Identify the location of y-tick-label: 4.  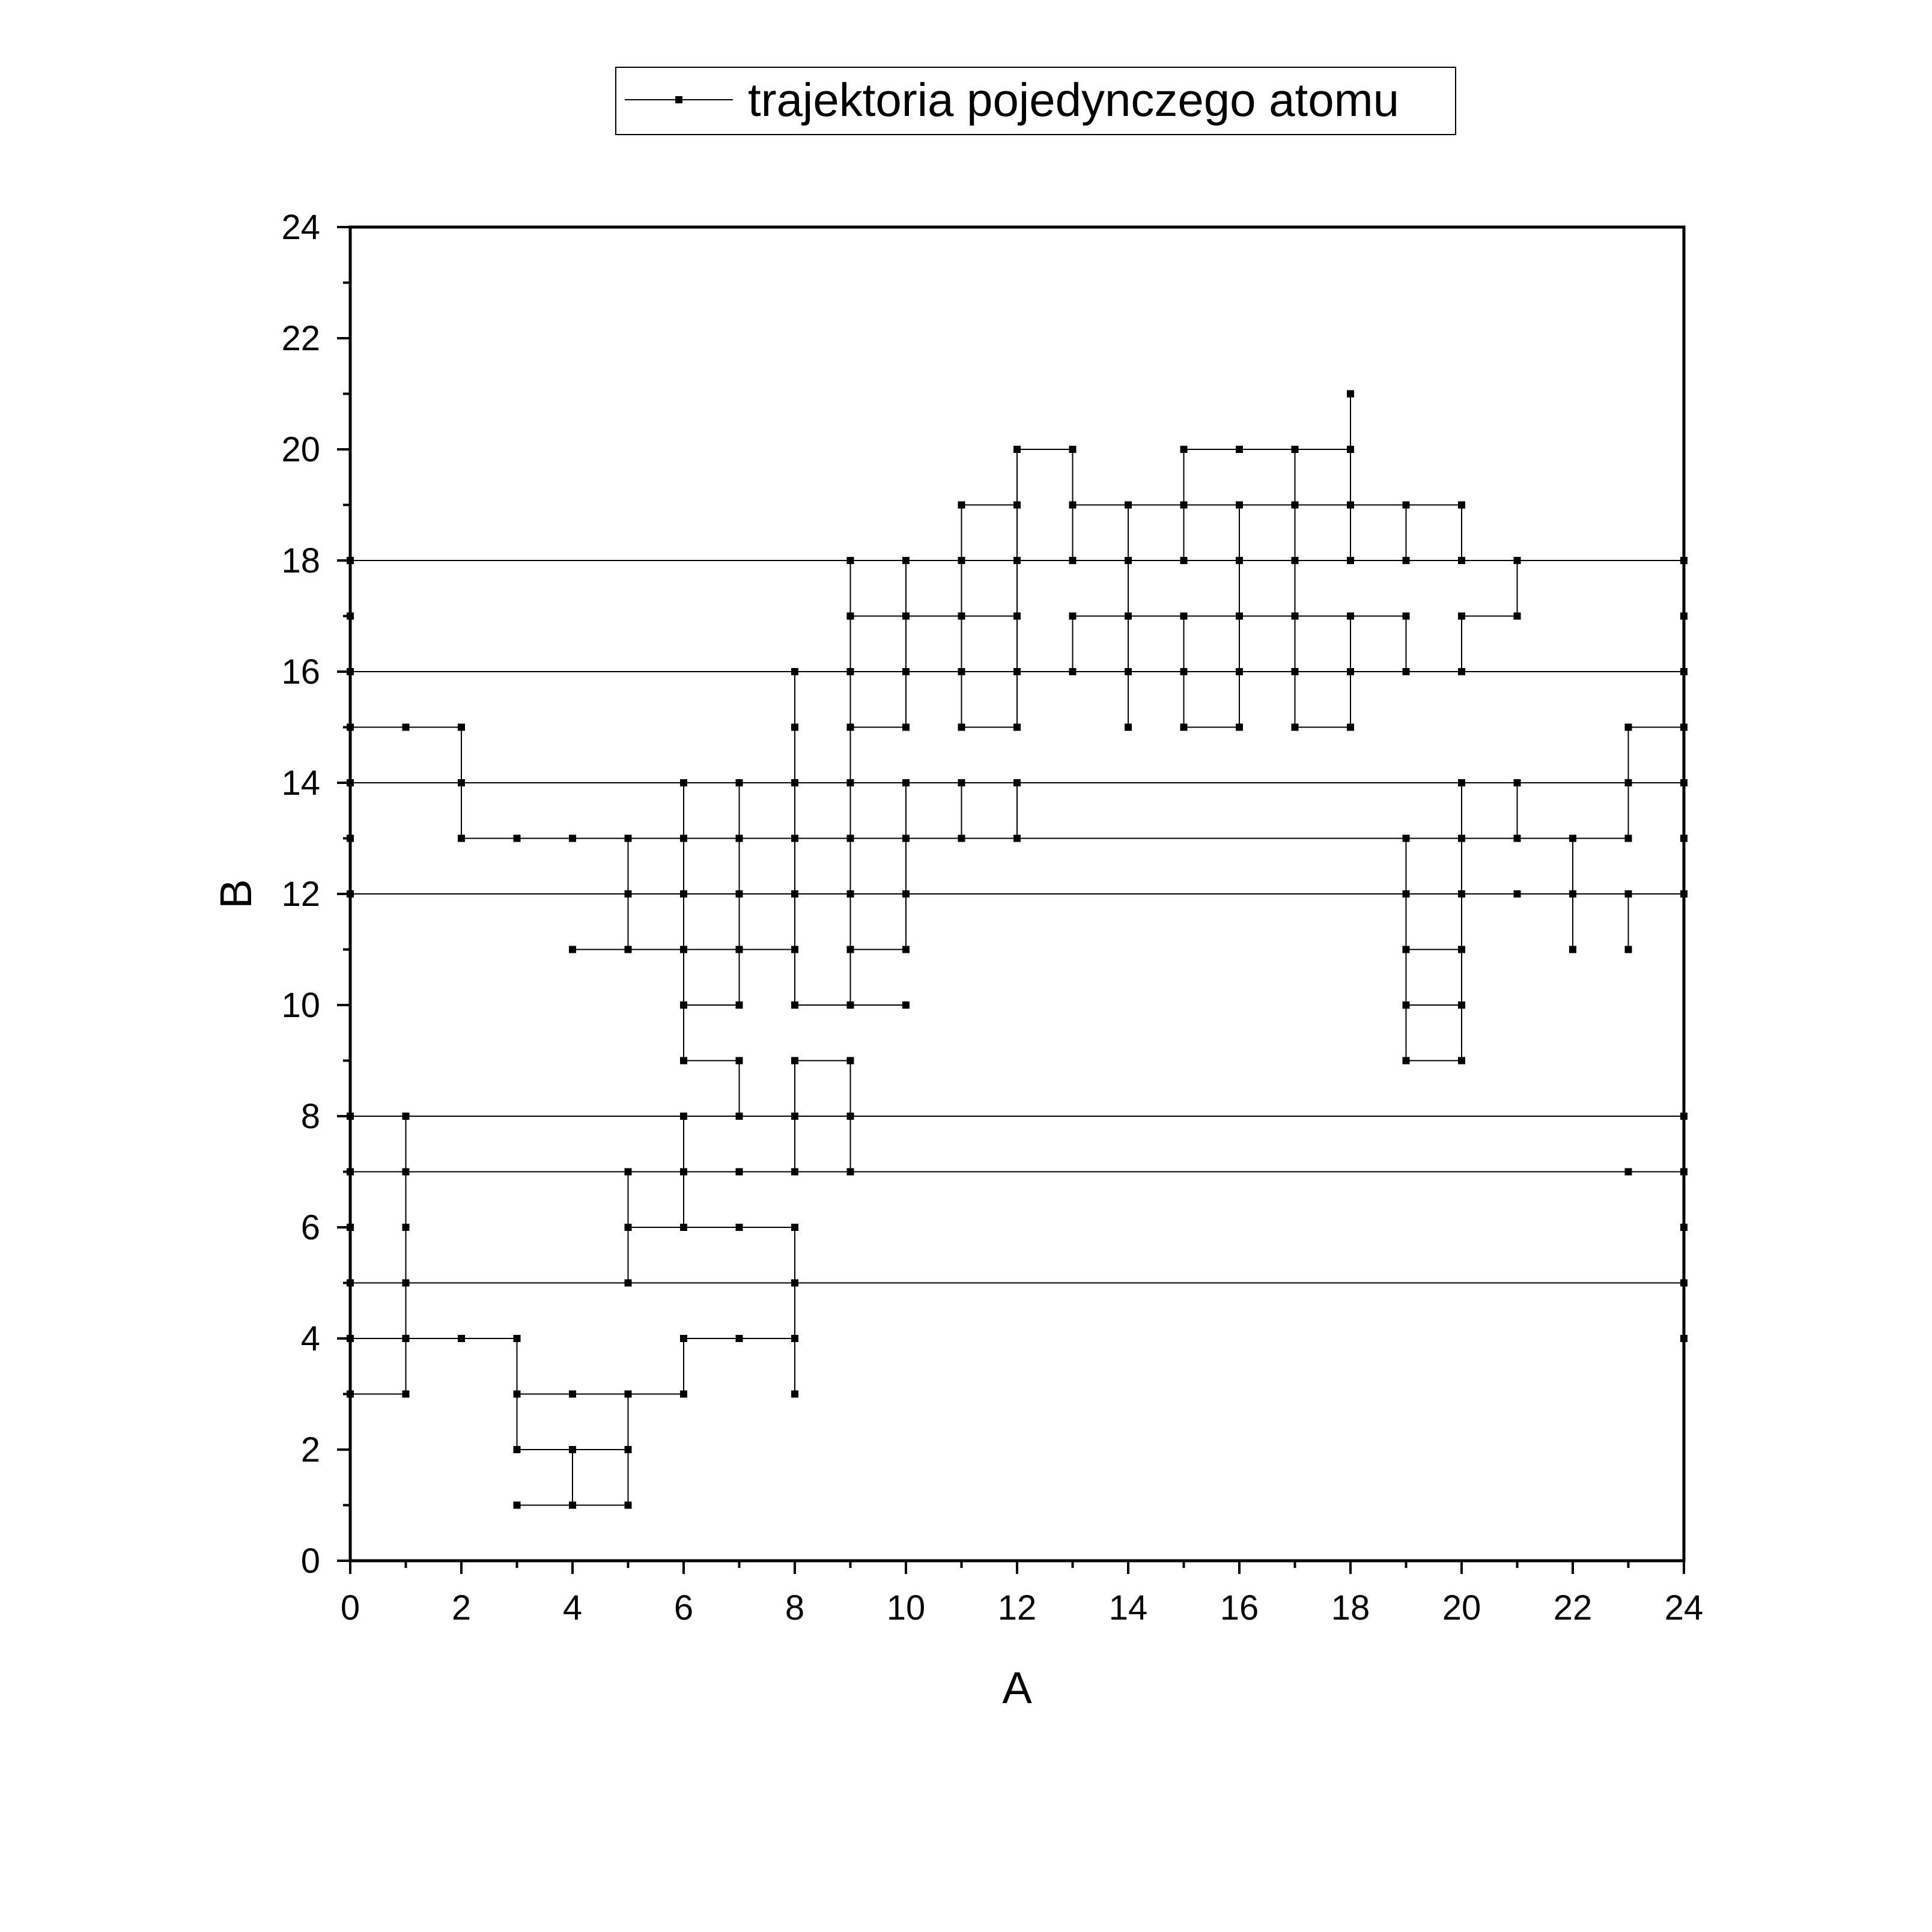
(310, 1338).